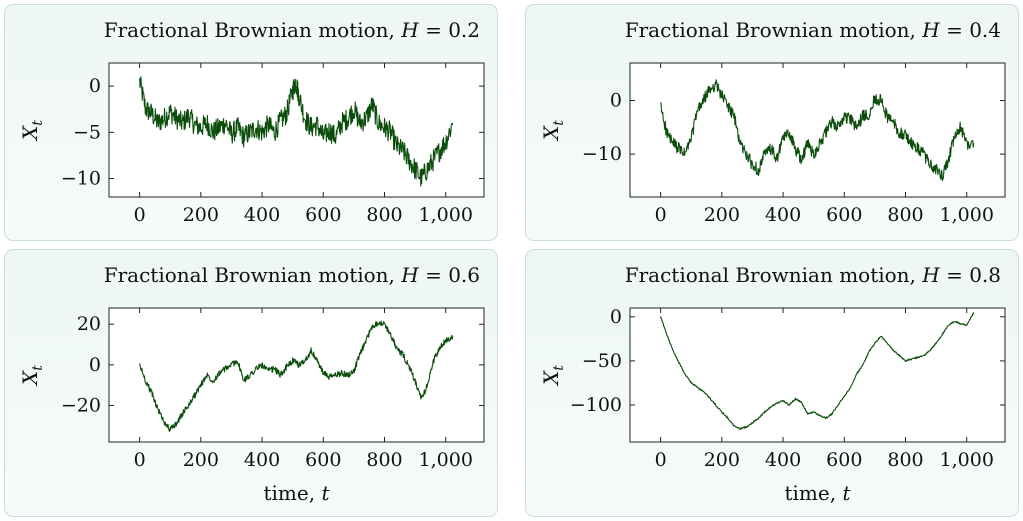 This screenshot has height=521, width=1023. What do you see at coordinates (81, 405) in the screenshot?
I see `y-tick-label: −20` at bounding box center [81, 405].